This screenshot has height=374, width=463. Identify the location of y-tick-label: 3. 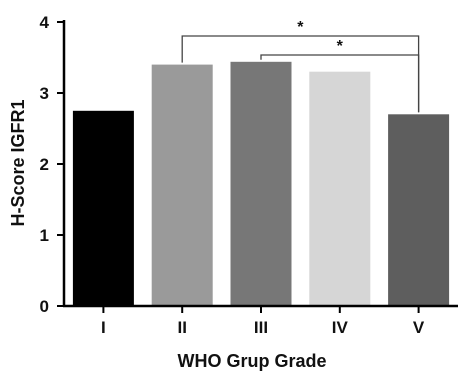
(44, 93).